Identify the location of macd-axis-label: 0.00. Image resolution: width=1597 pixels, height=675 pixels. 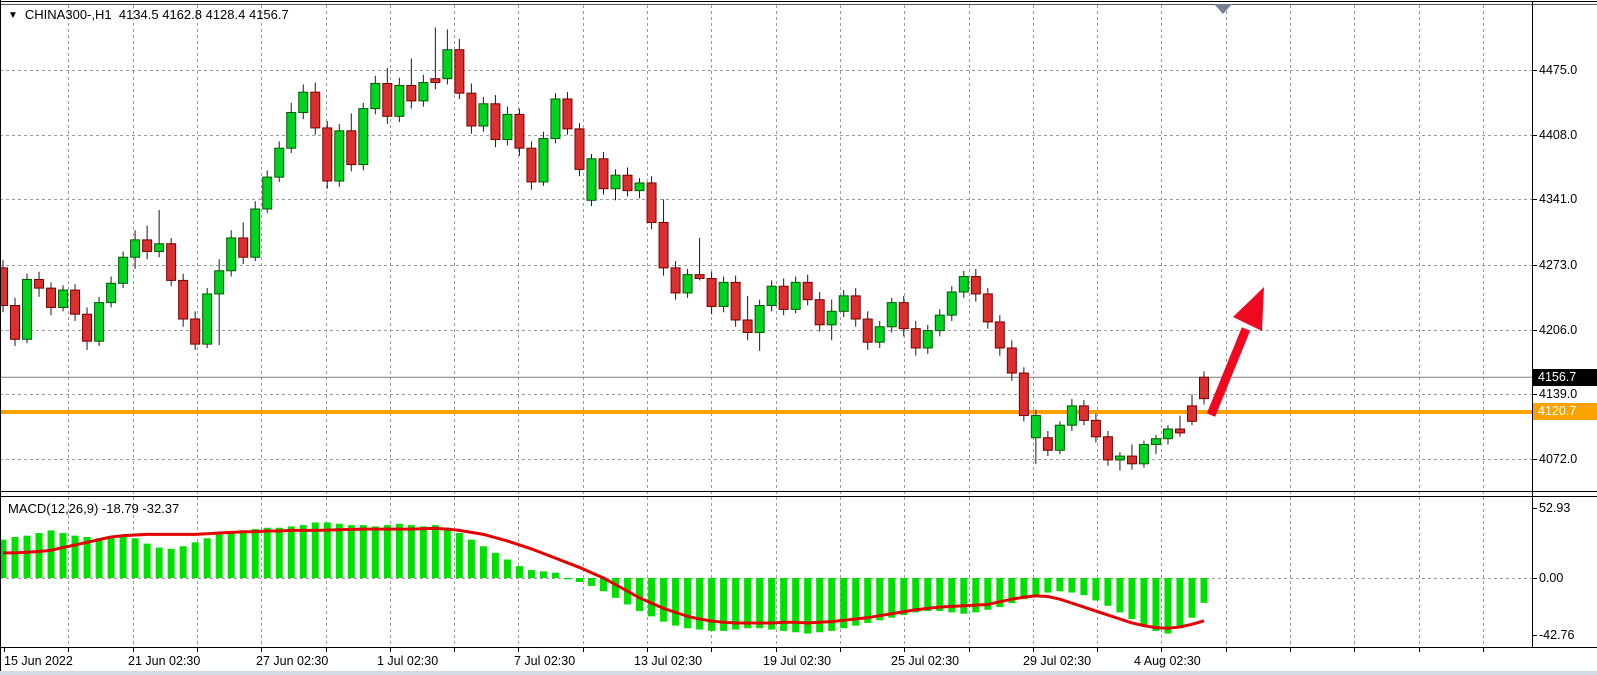
(1551, 578).